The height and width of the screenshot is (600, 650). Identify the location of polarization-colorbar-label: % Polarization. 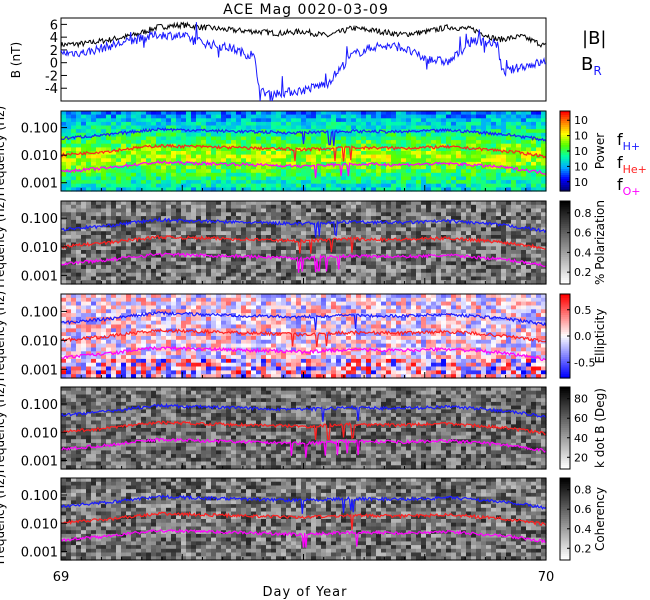
(600, 242).